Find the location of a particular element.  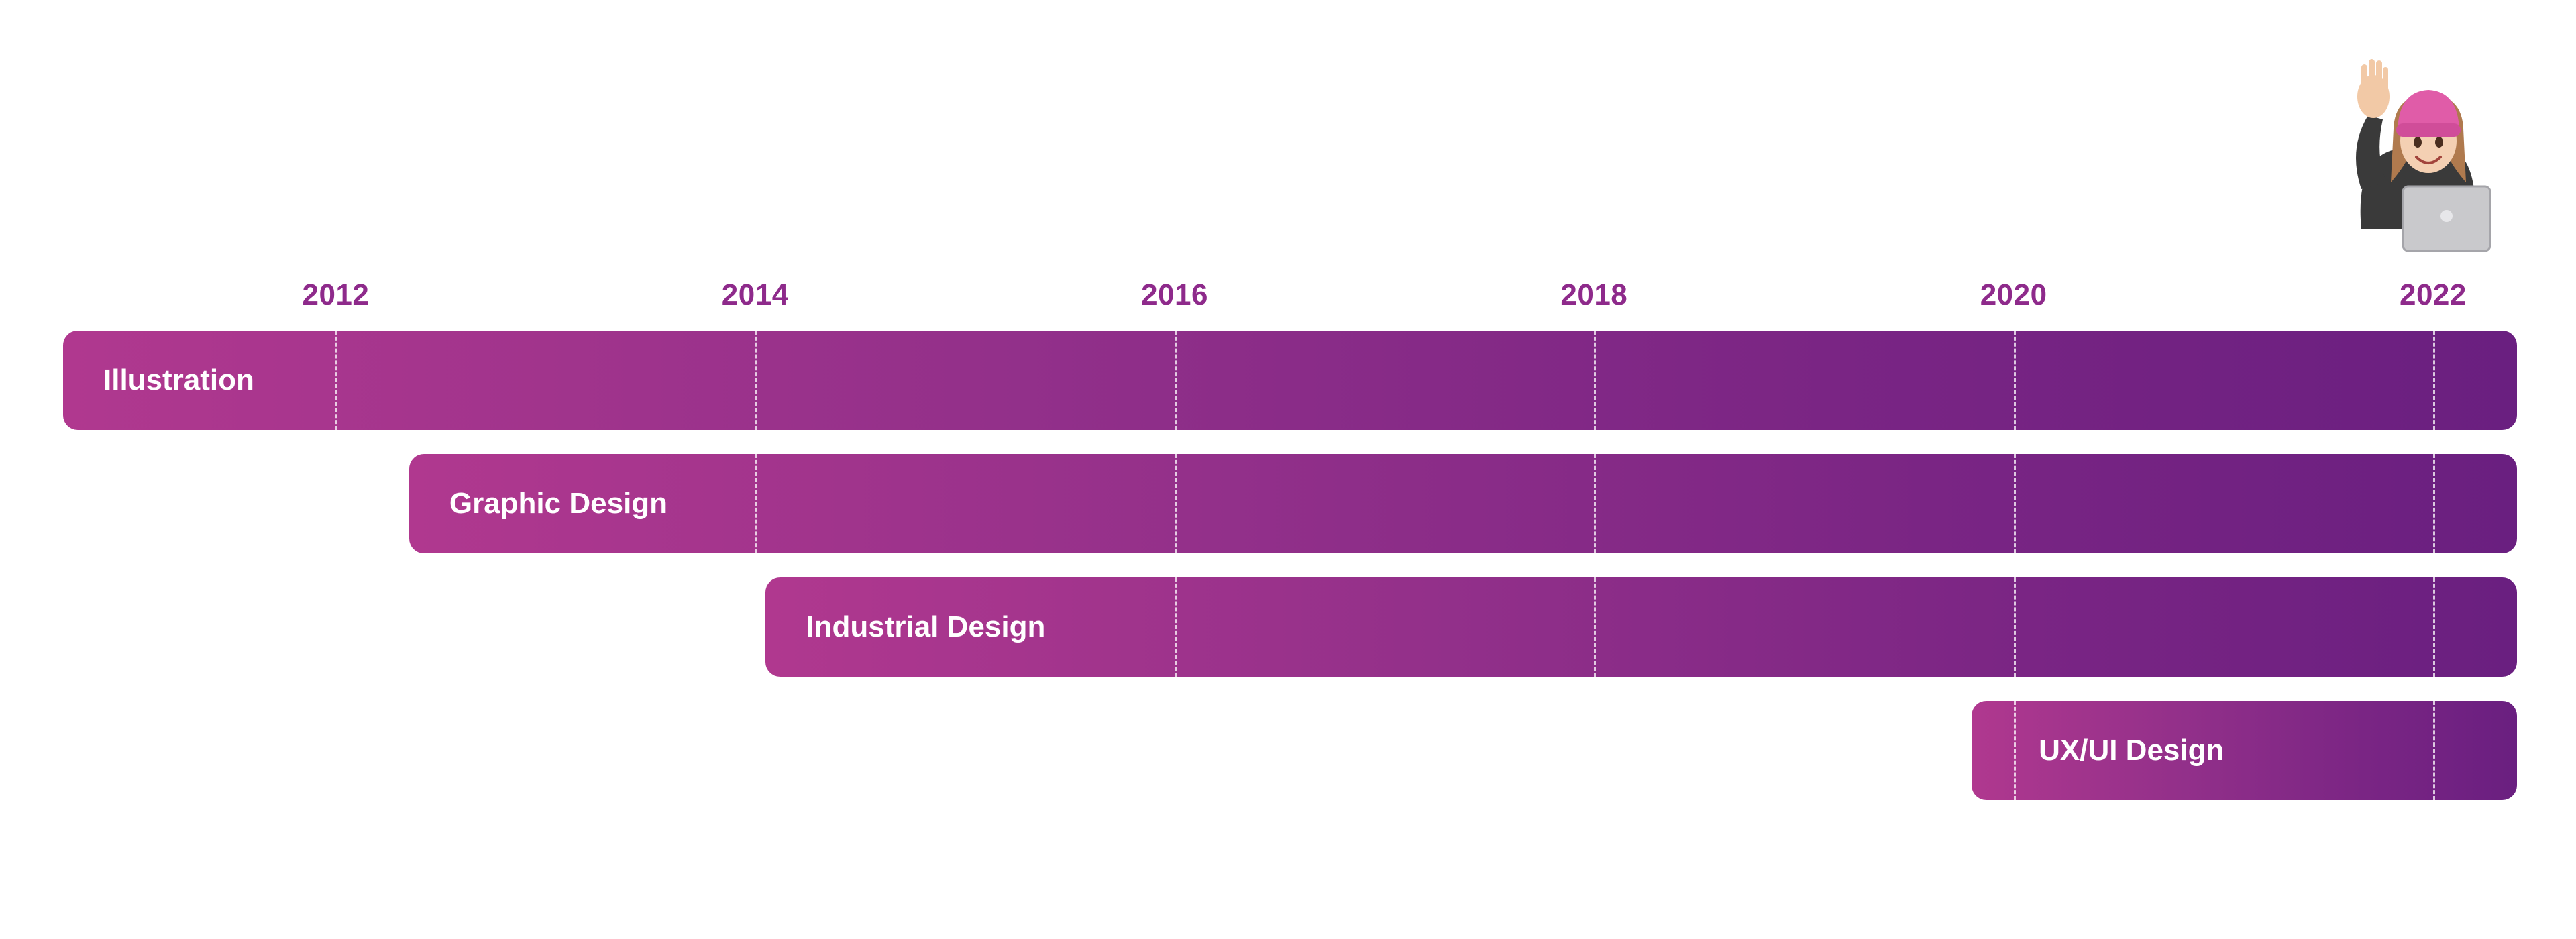

timeline-bar: Illustration is located at coordinates (1290, 380).